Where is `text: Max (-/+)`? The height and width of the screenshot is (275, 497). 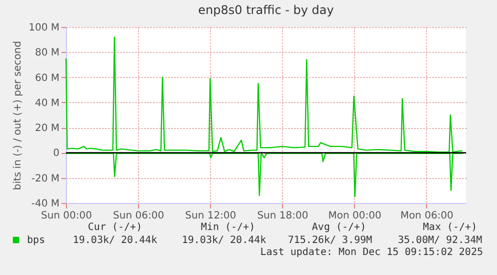 text: Max (-/+) is located at coordinates (450, 227).